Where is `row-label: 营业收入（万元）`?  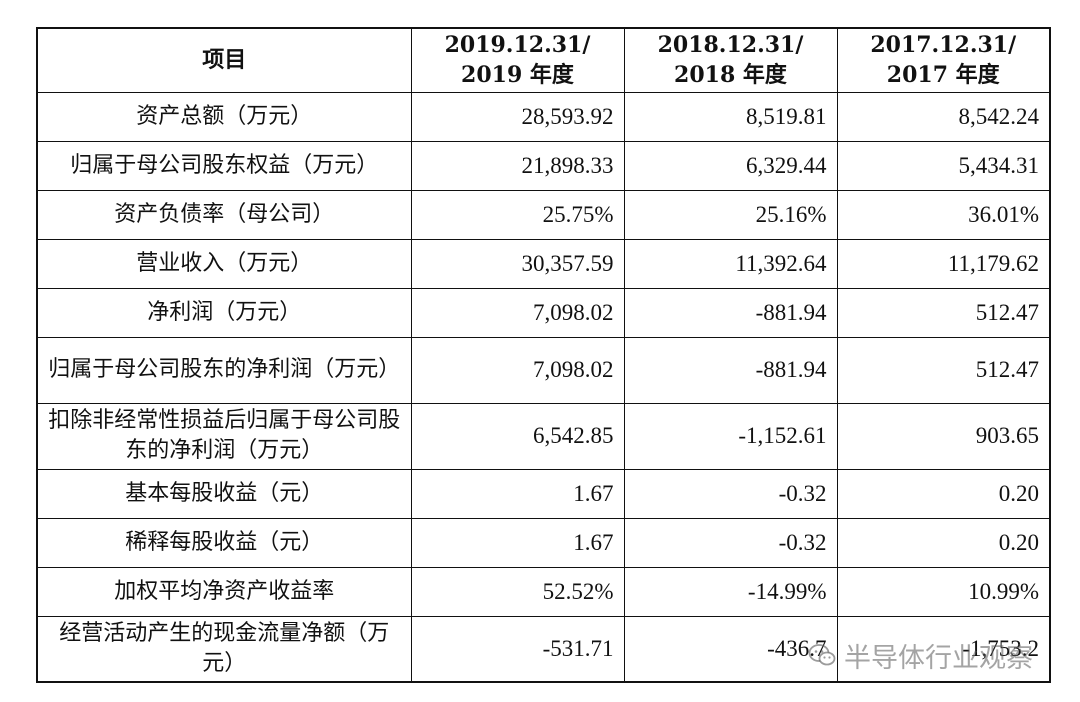 row-label: 营业收入（万元） is located at coordinates (224, 263).